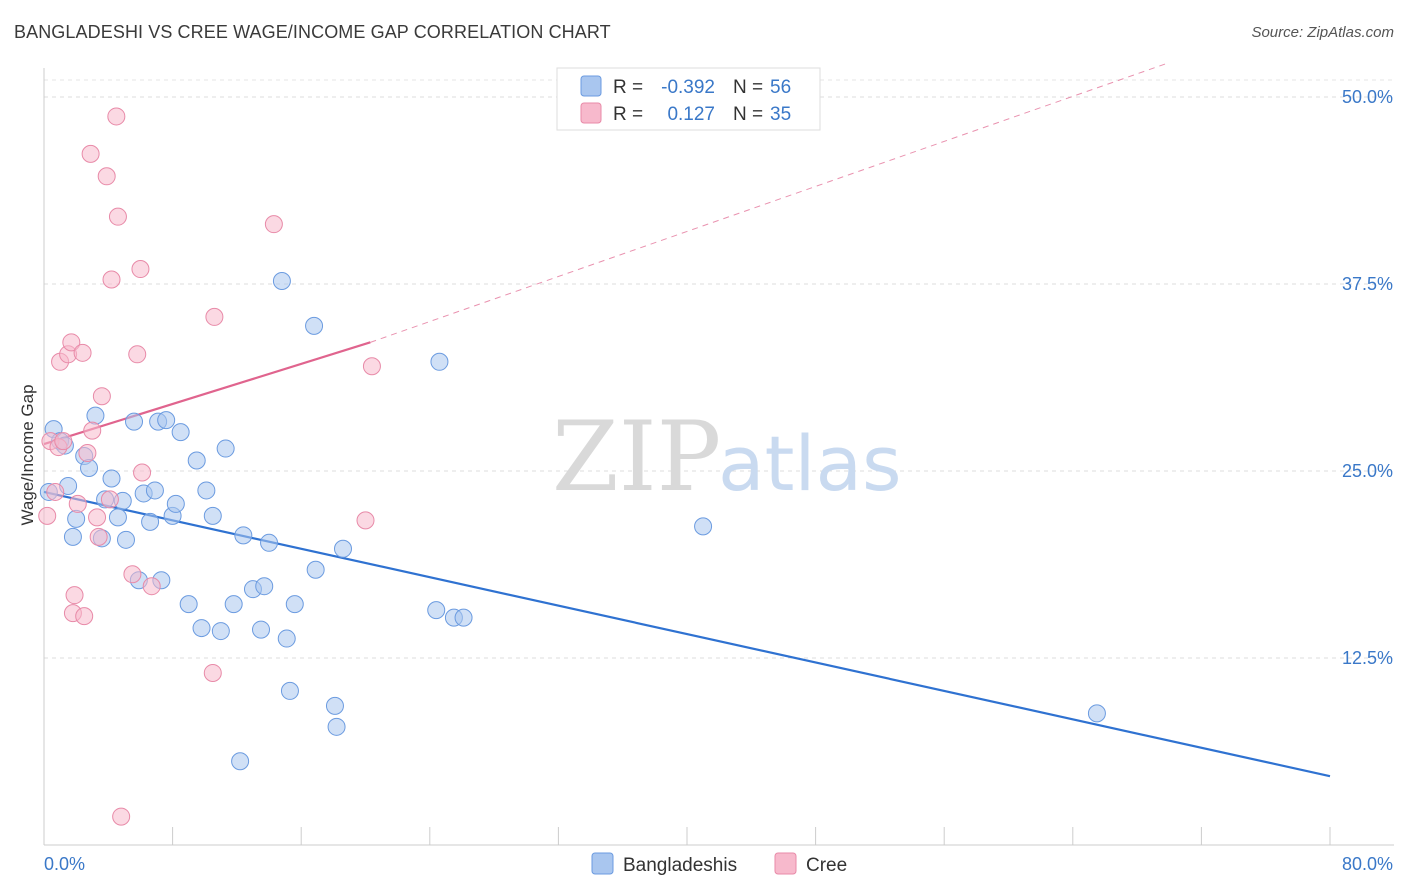 The image size is (1406, 892). Describe the element at coordinates (810, 463) in the screenshot. I see `watermark-atlas: atlas` at that location.